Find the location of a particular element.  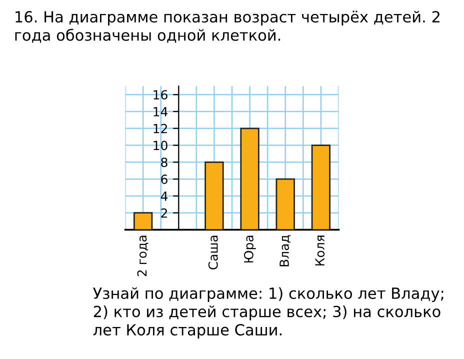

y-tick-label: 4 is located at coordinates (164, 196).